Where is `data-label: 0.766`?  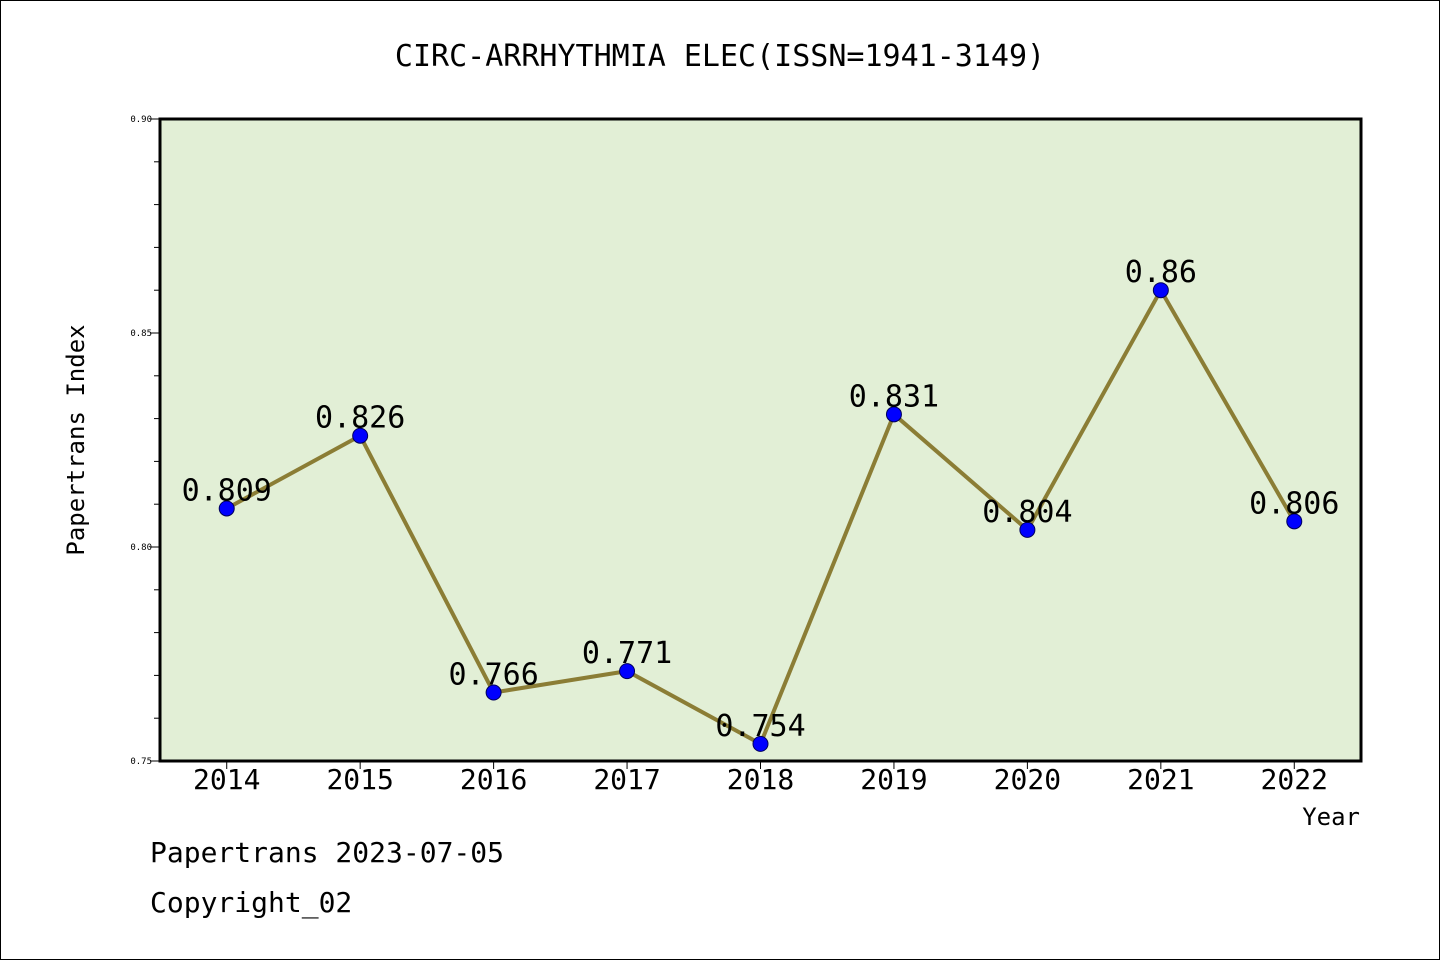 data-label: 0.766 is located at coordinates (493, 675).